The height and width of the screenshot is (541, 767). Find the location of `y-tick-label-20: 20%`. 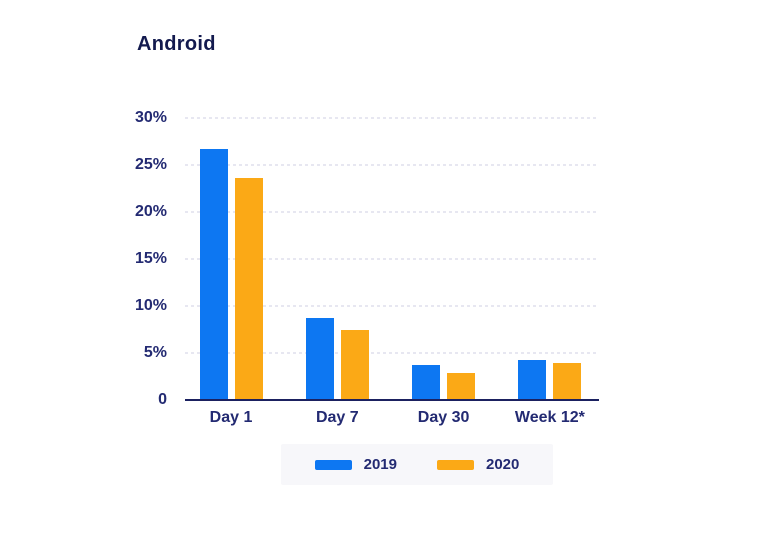

y-tick-label-20: 20% is located at coordinates (150, 211).